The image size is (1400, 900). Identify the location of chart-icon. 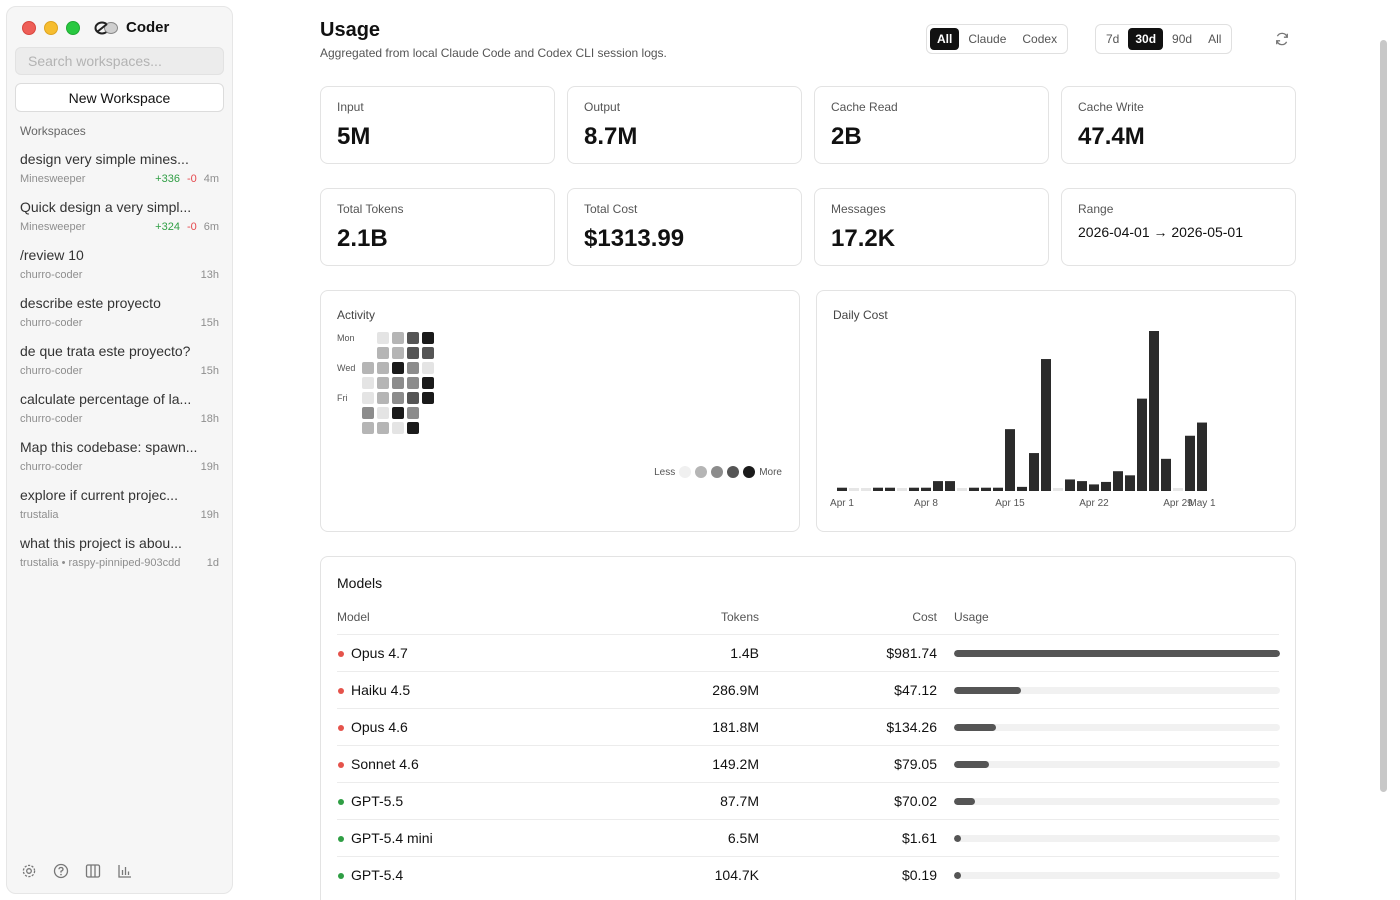
(125, 871).